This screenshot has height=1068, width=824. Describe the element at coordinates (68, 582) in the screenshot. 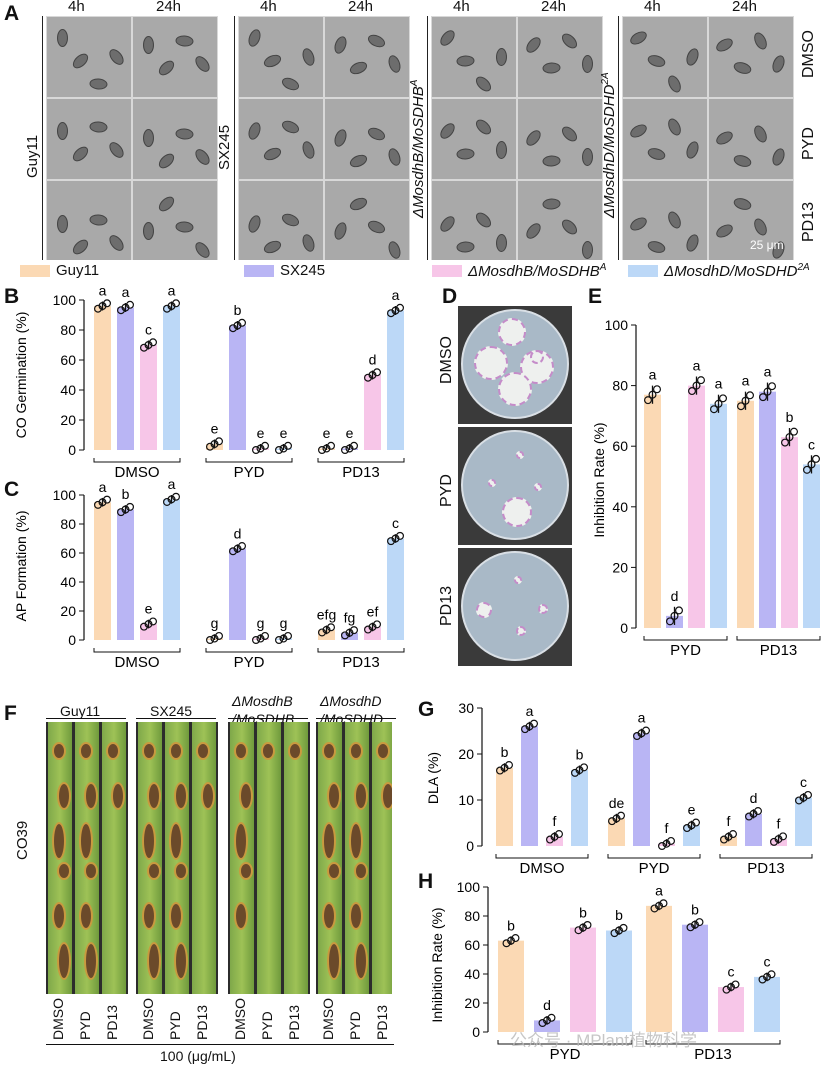

I see `y-tick-label: 40` at that location.